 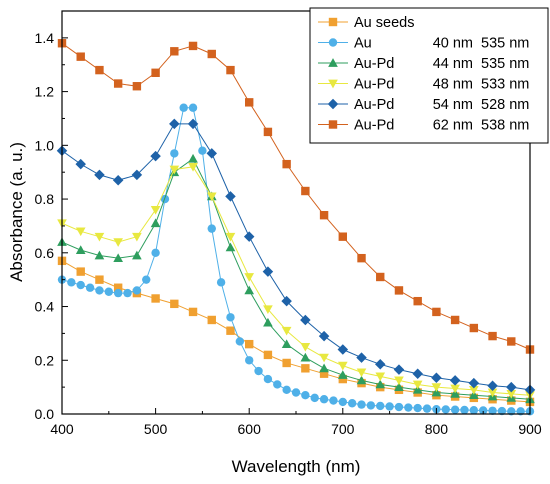 What do you see at coordinates (423, 44) in the screenshot?
I see `legend-entry: Au 40 nm 535 nm` at bounding box center [423, 44].